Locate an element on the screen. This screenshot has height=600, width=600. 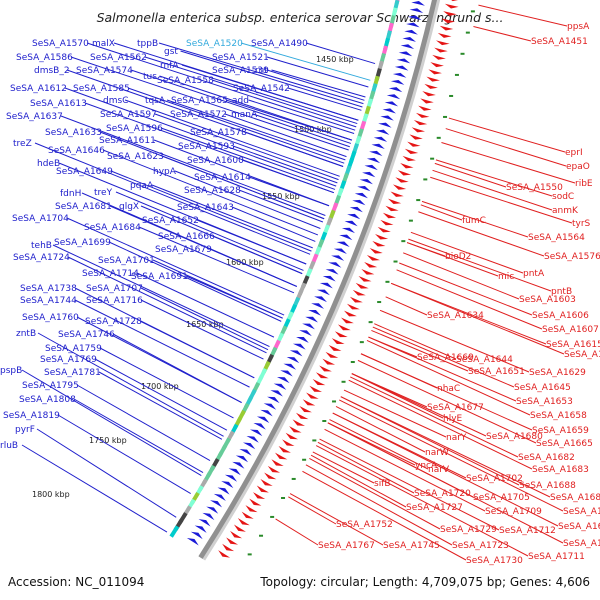
left-gene-label: gst is located at coordinates (171, 52).